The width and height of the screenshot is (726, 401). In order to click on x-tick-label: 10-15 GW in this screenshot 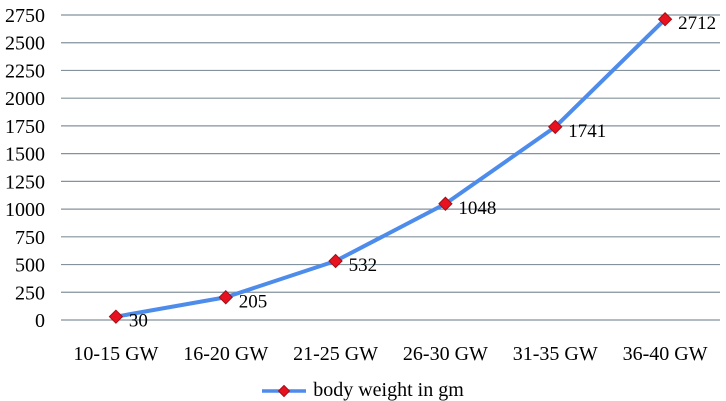, I will do `click(115, 354)`.